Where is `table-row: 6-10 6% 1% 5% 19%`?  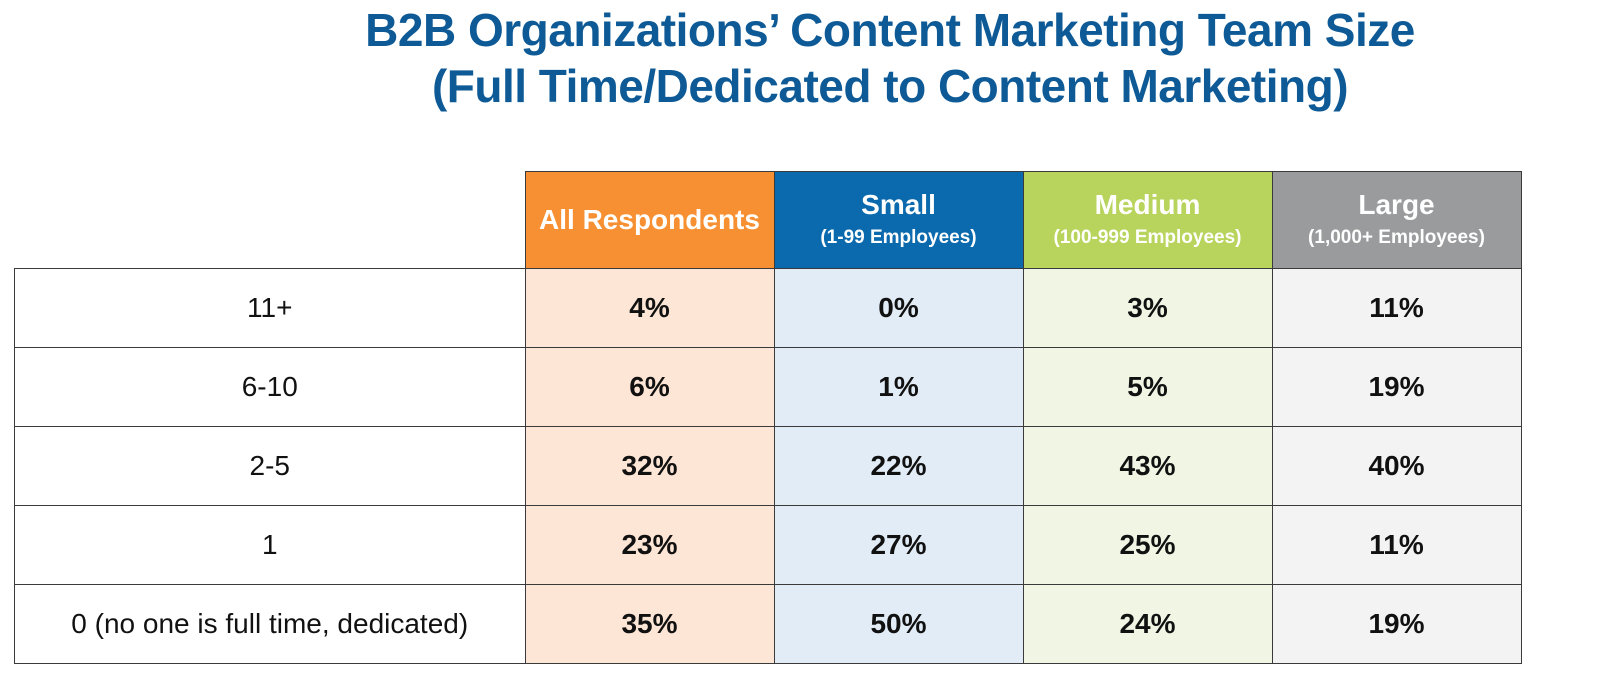
table-row: 6-10 6% 1% 5% 19% is located at coordinates (768, 387).